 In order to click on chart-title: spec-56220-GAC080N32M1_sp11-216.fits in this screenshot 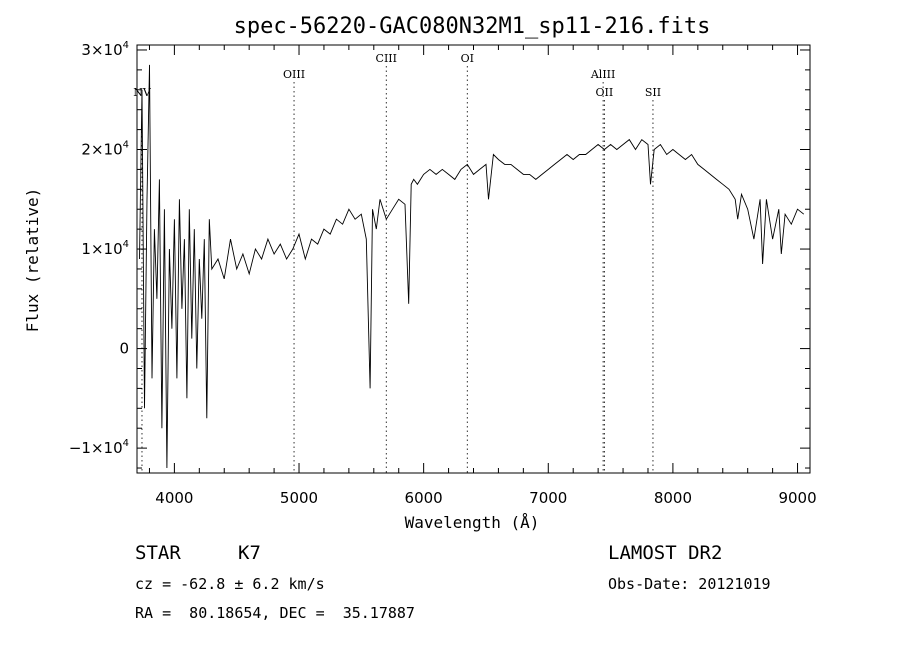, I will do `click(472, 26)`.